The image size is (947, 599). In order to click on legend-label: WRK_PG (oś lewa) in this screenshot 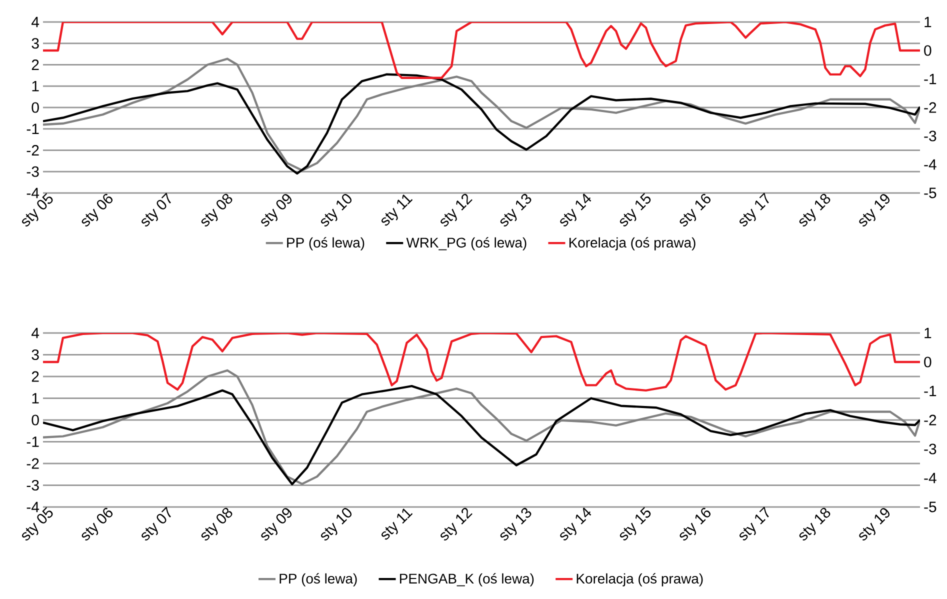, I will do `click(466, 243)`.